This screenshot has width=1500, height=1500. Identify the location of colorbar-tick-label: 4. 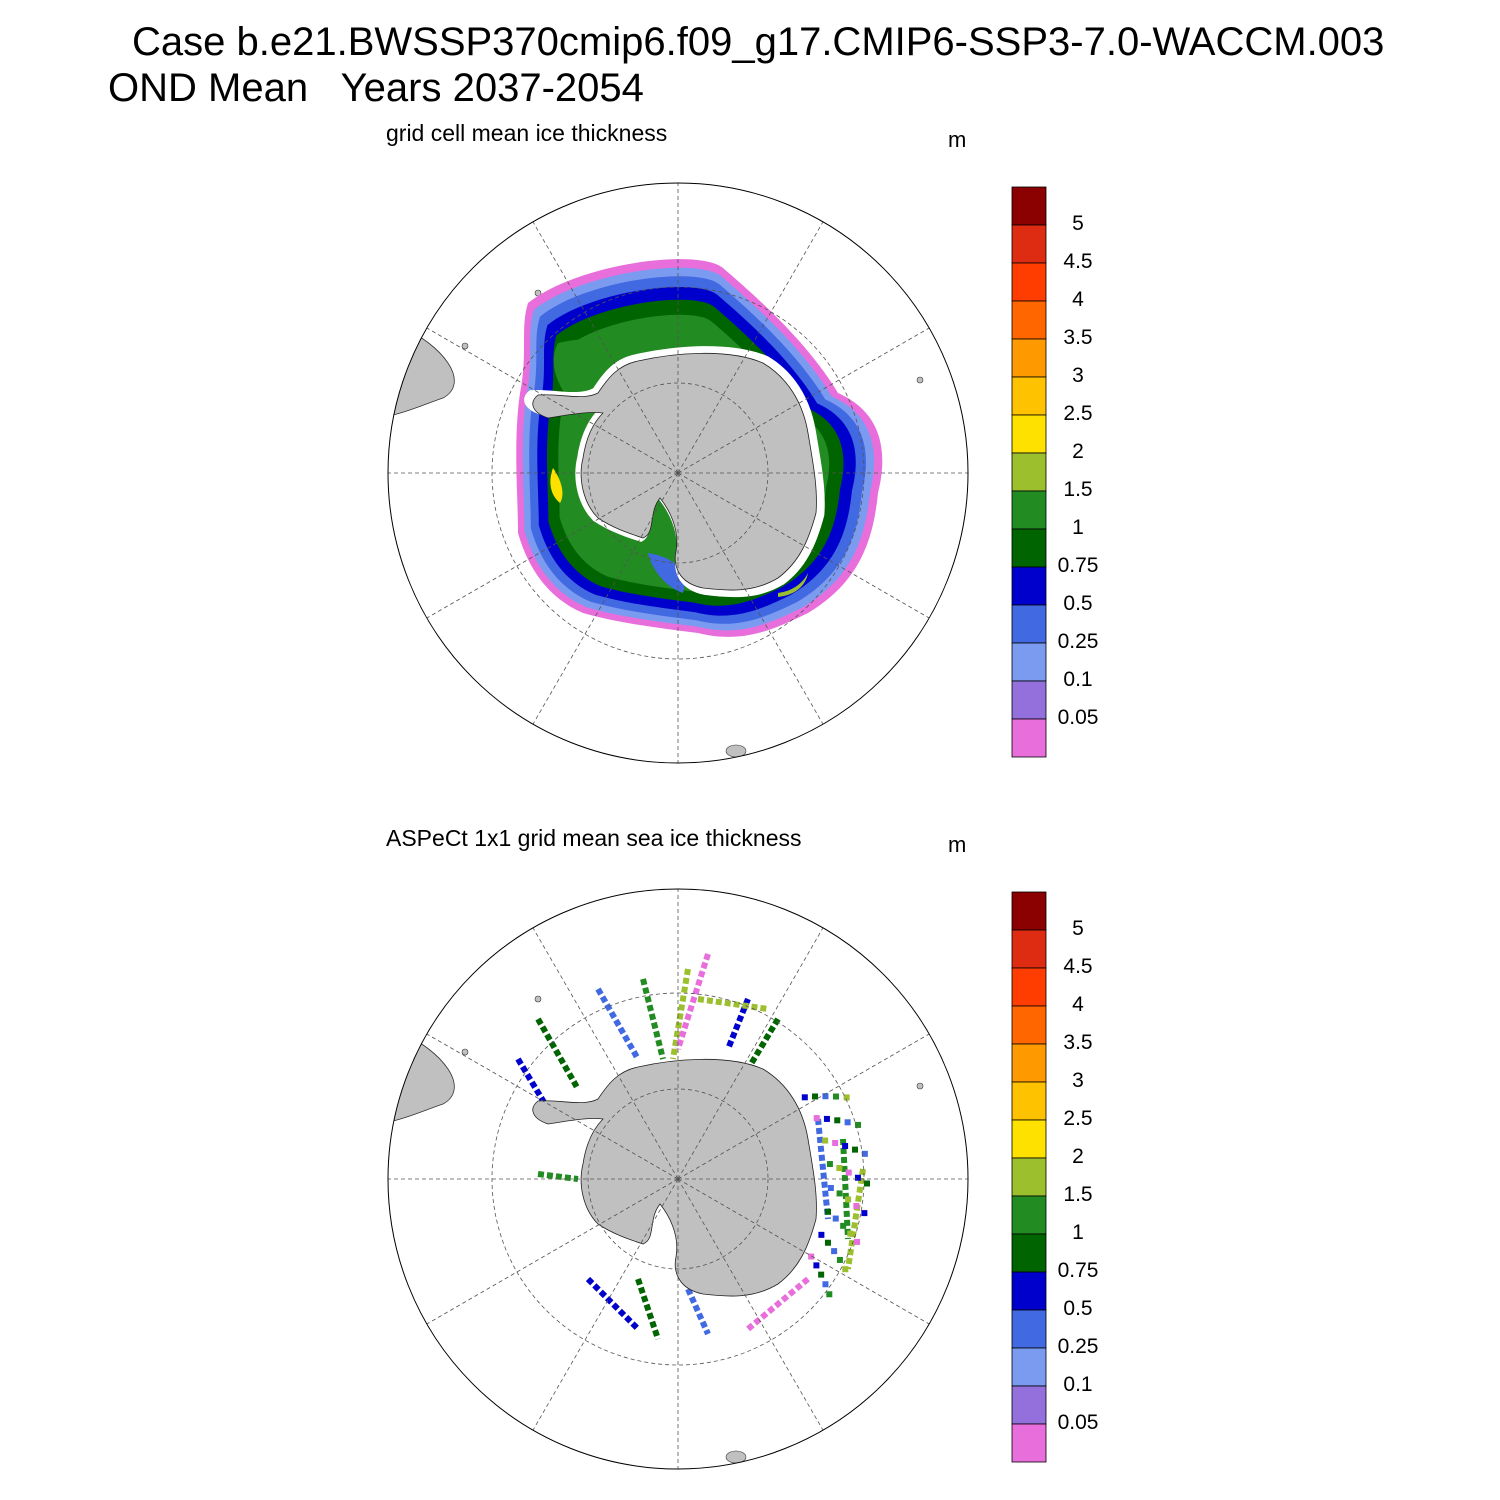
(1078, 299).